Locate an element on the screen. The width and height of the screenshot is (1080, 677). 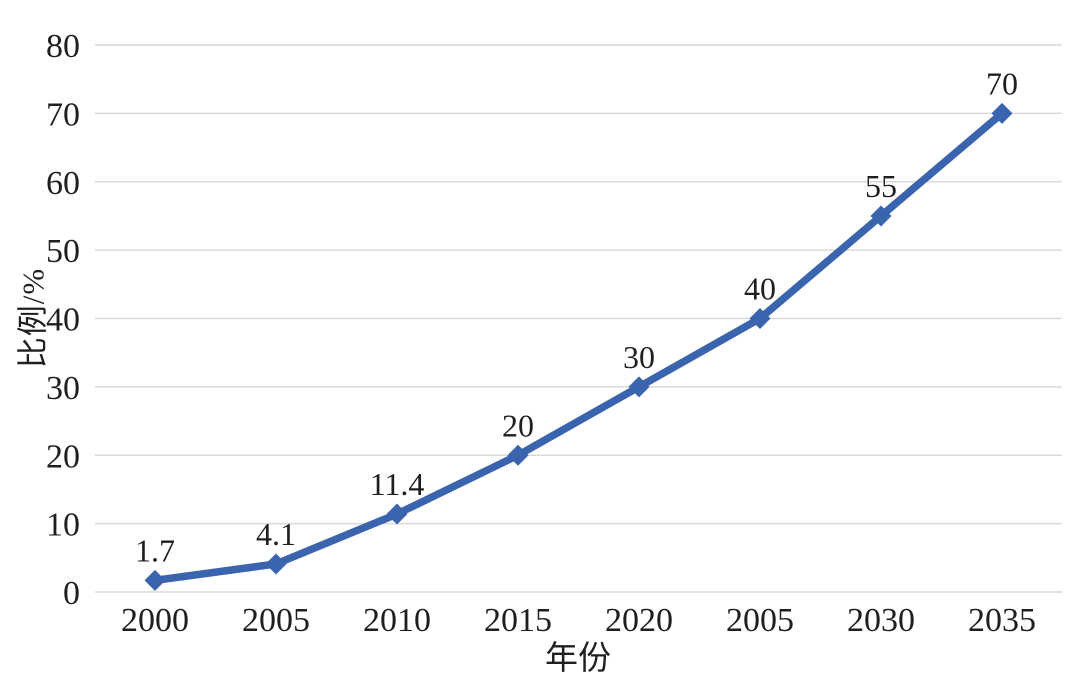
x-tick-label: 2035 is located at coordinates (1002, 620).